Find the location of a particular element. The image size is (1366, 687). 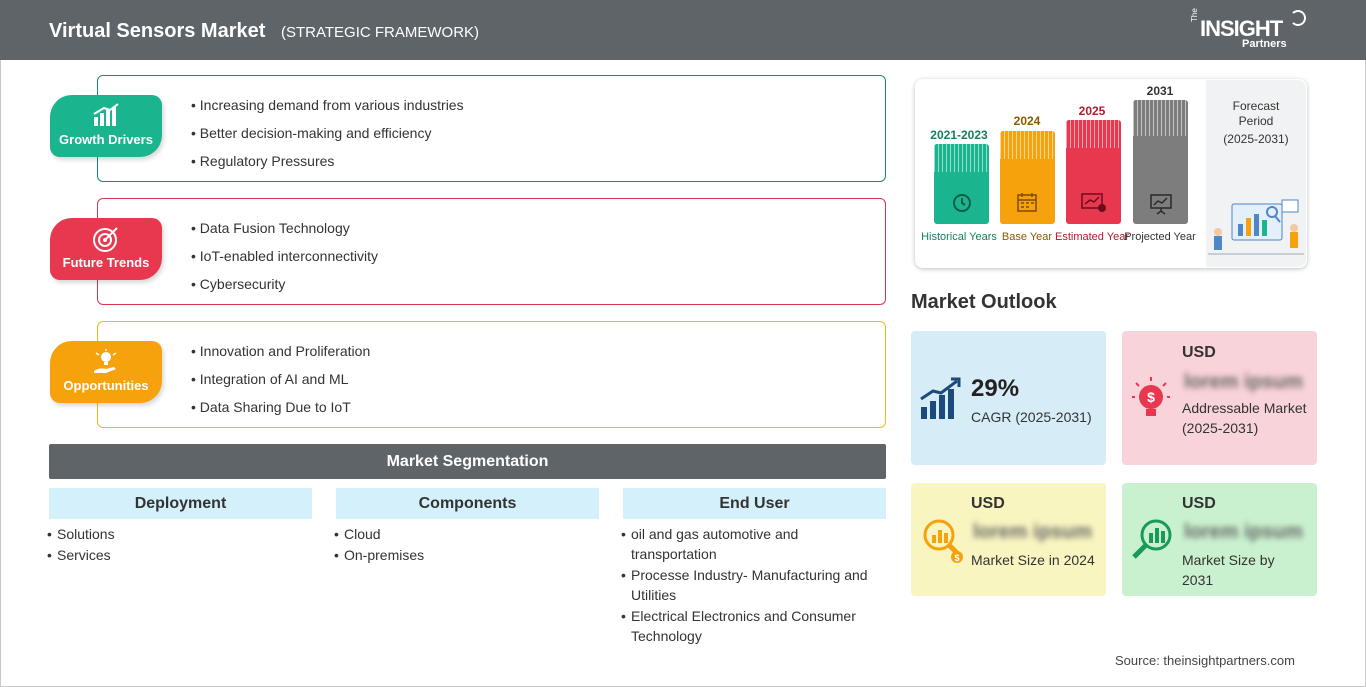

opportunities-badge: Opportunities is located at coordinates (106, 372).